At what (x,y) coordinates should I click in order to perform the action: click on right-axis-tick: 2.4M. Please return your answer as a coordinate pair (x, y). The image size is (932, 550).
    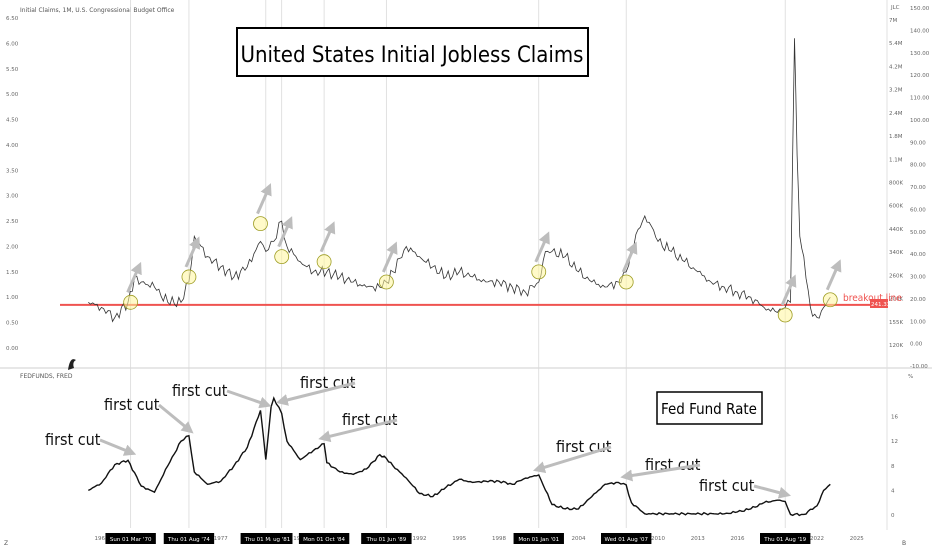
    Looking at the image, I should click on (896, 114).